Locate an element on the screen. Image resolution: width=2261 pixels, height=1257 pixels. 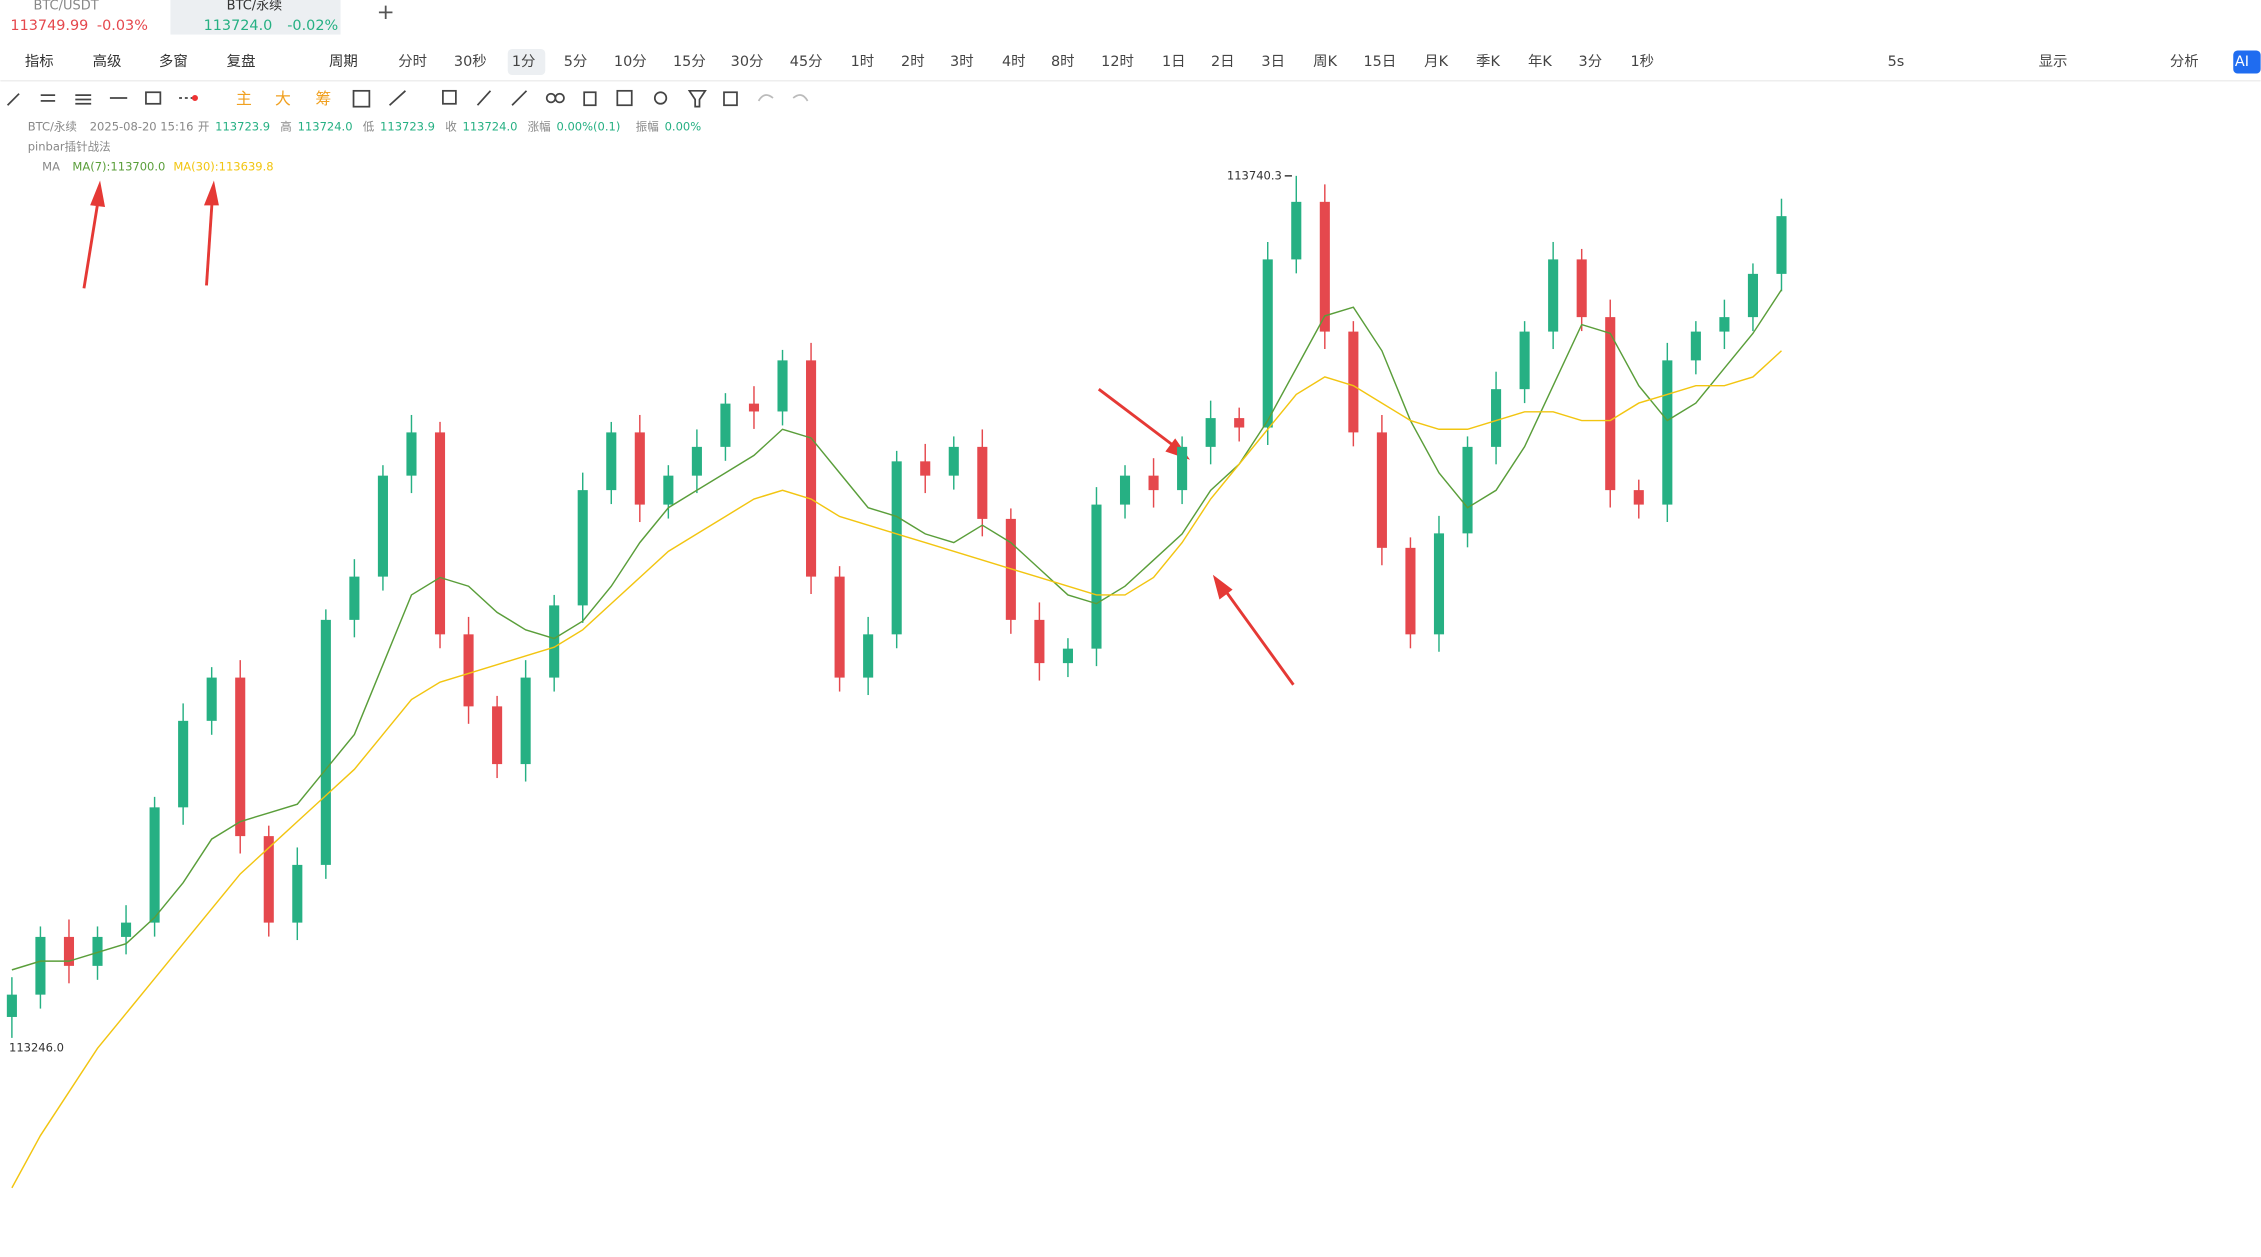
indicator-name: MA is located at coordinates (51, 167).